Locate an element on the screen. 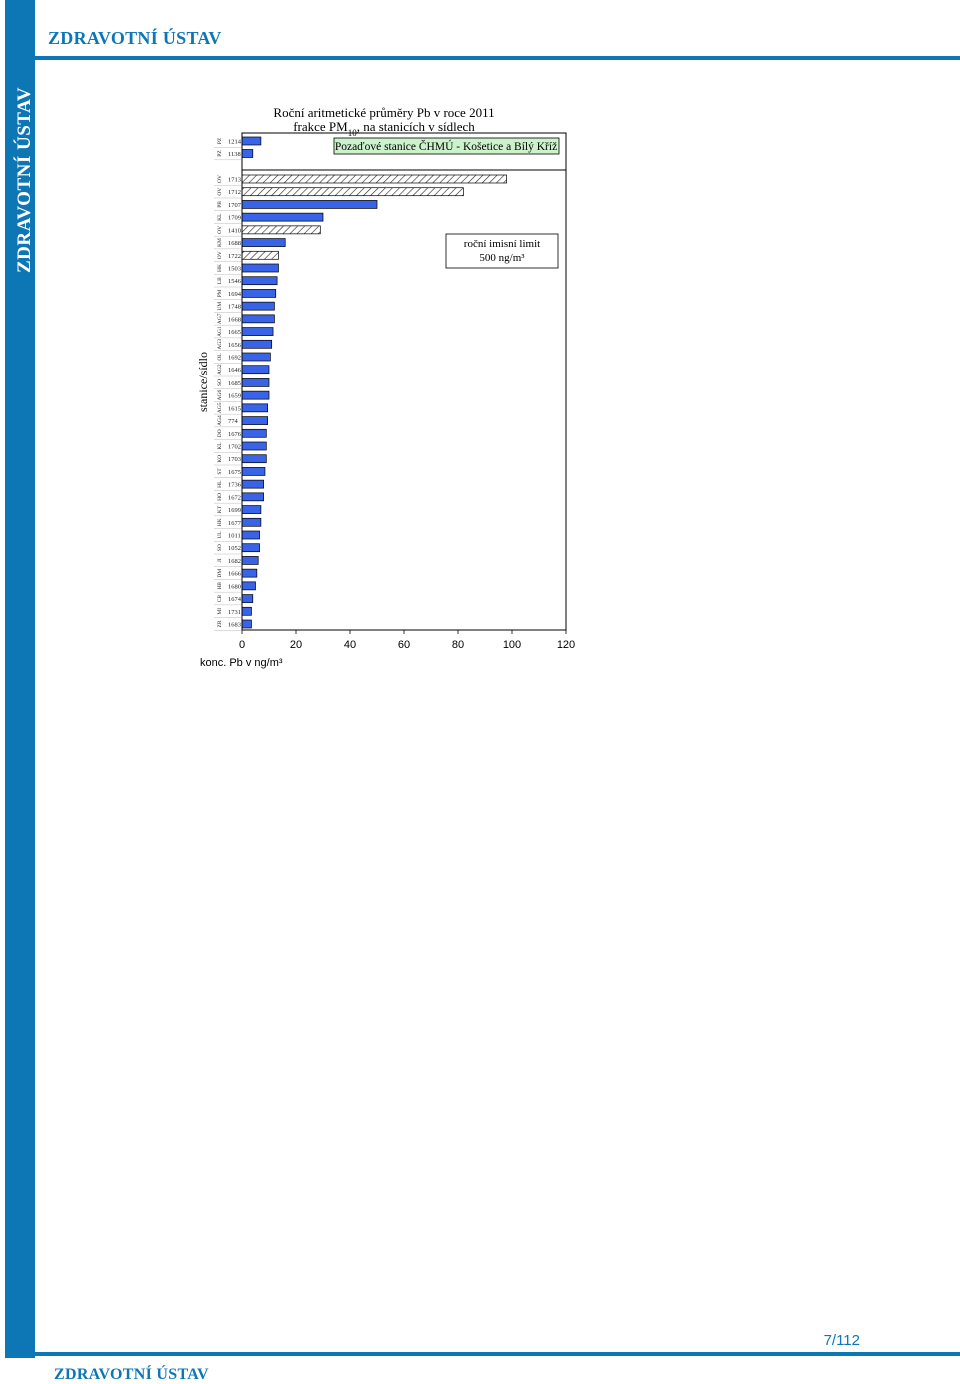 The width and height of the screenshot is (960, 1384). category-region-label: AG4 is located at coordinates (220, 420).